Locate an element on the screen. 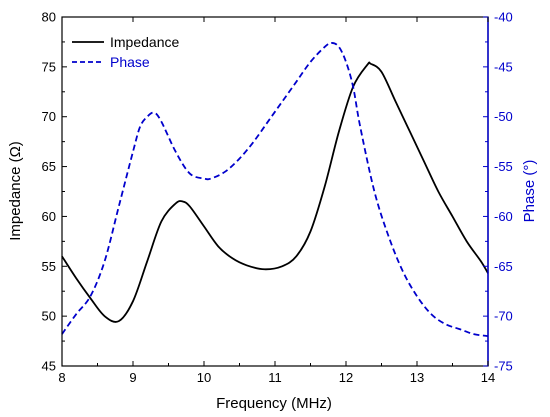 The width and height of the screenshot is (550, 417). y2-tick-label: -50 is located at coordinates (503, 116).